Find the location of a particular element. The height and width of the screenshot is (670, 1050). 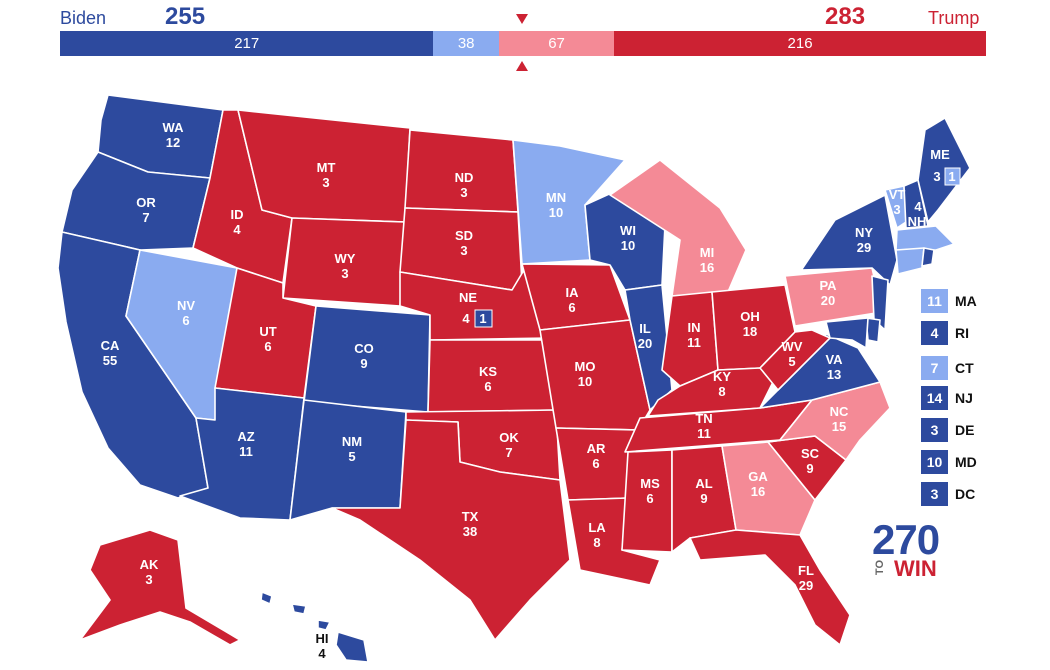

state-GA is located at coordinates (768, 488).